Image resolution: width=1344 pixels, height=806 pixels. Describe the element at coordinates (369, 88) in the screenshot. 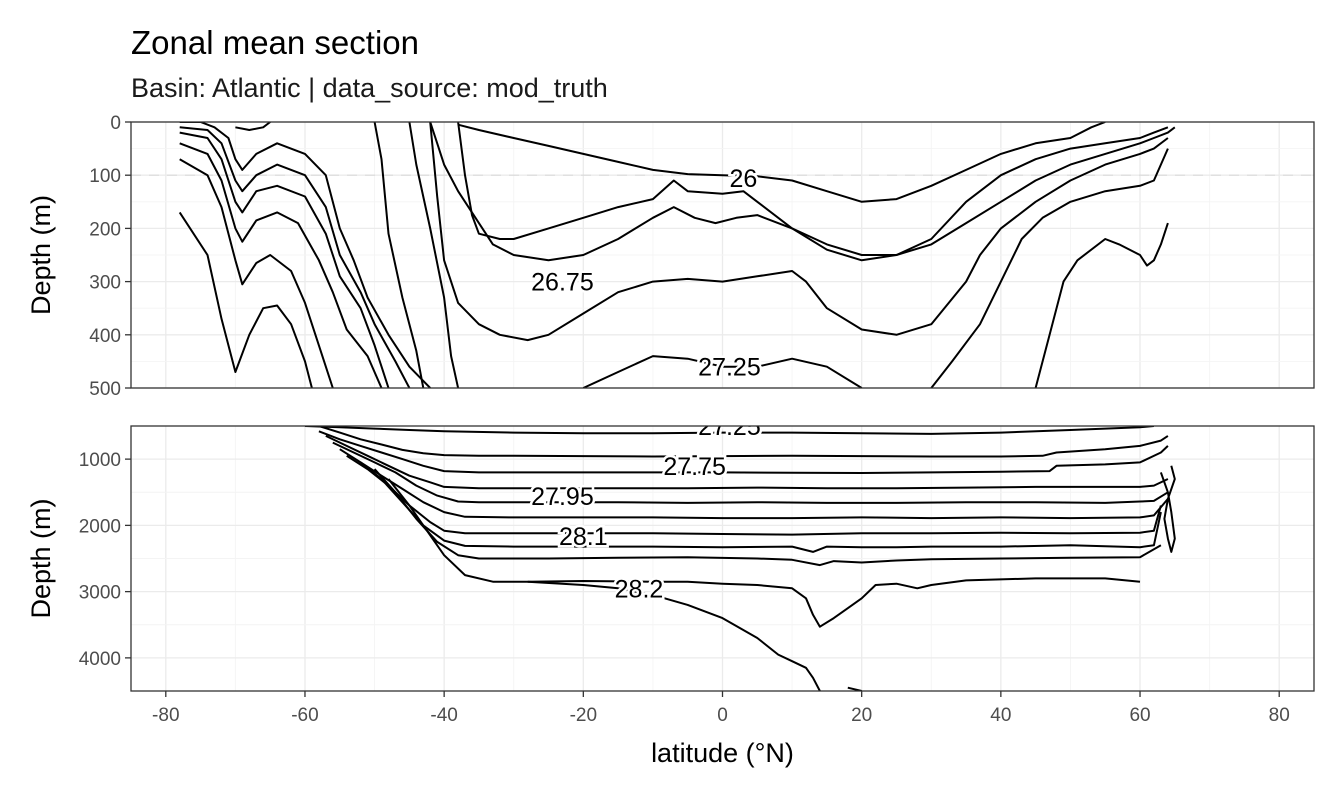

I see `chart-subtitle: Basin: Atlantic | data_source: mod_truth` at that location.